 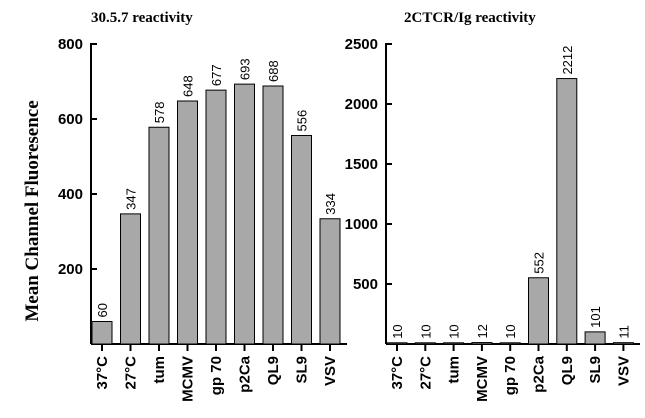 I want to click on bar-value-label: 12, so click(x=482, y=331).